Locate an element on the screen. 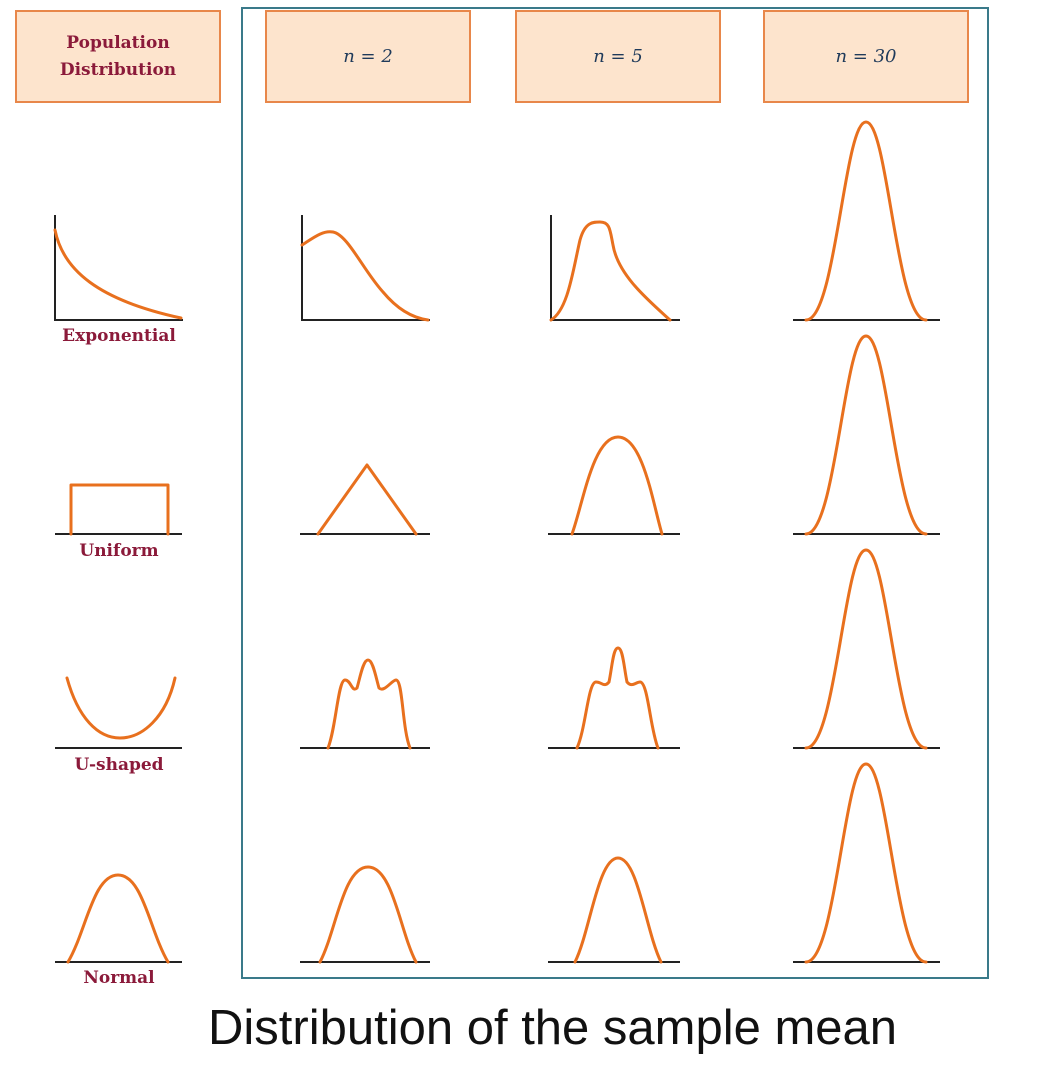 The width and height of the screenshot is (1044, 1081). plot-normal-n5 is located at coordinates (614, 910).